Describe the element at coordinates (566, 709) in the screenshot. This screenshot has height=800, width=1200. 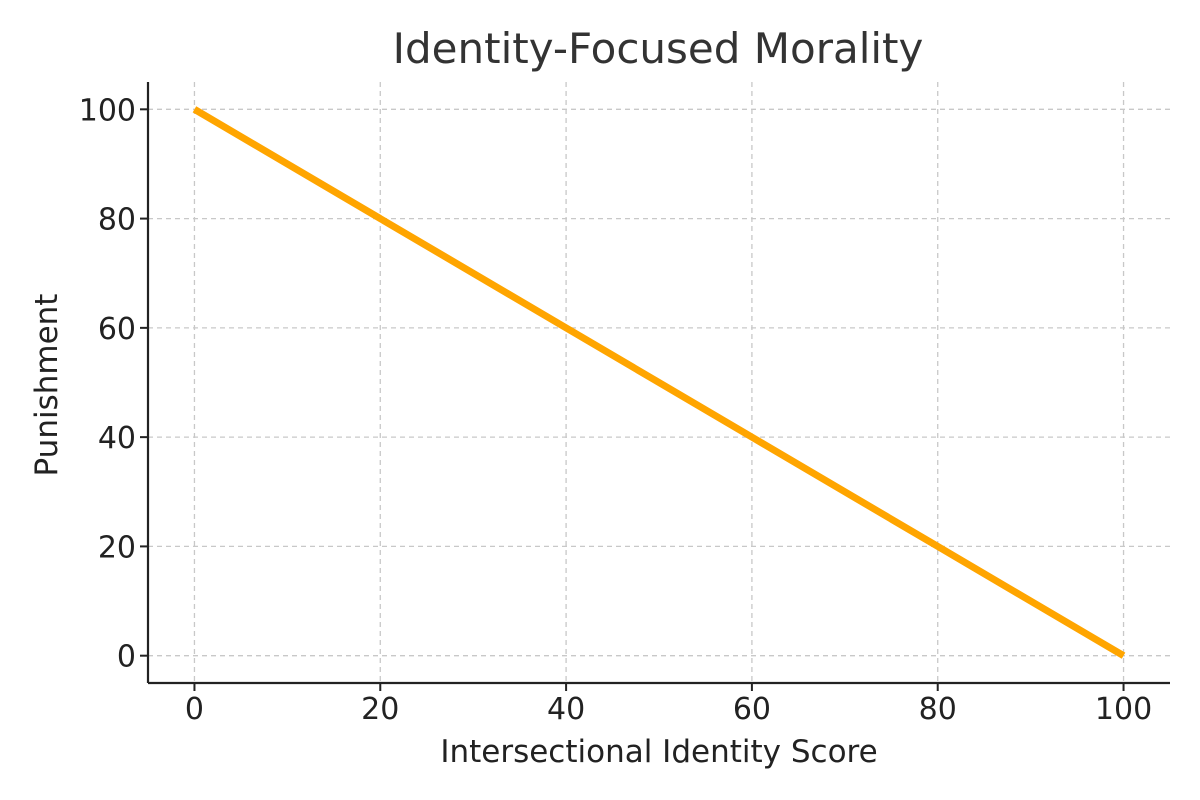
I see `x-tick-label-40: 40` at that location.